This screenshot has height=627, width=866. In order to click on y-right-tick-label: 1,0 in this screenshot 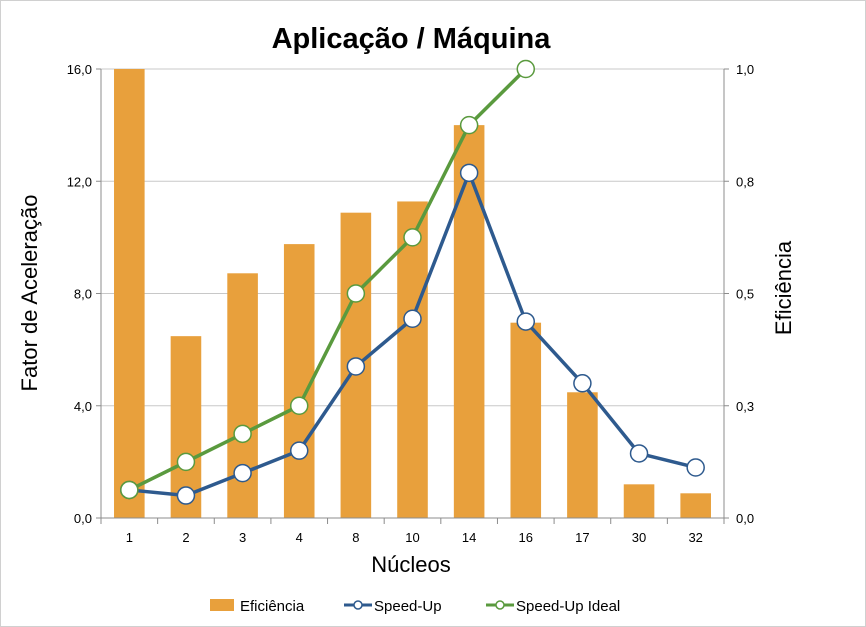, I will do `click(745, 69)`.